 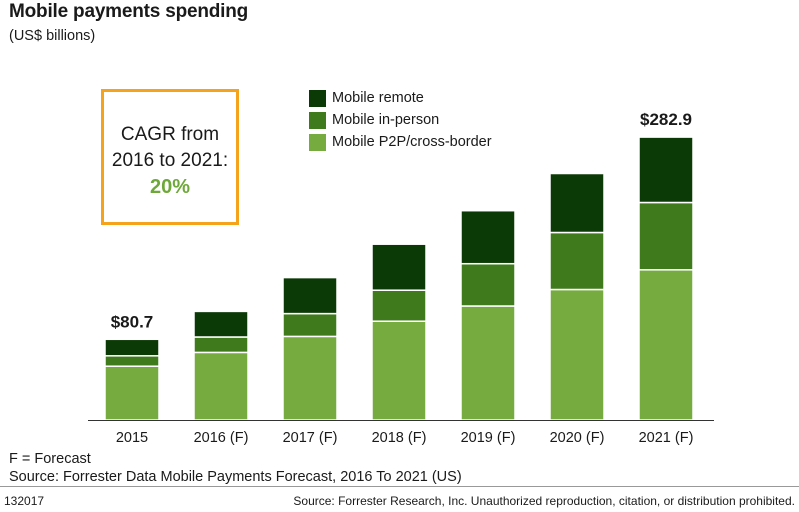 I want to click on x-tick-label: 2017 (F), so click(x=310, y=438).